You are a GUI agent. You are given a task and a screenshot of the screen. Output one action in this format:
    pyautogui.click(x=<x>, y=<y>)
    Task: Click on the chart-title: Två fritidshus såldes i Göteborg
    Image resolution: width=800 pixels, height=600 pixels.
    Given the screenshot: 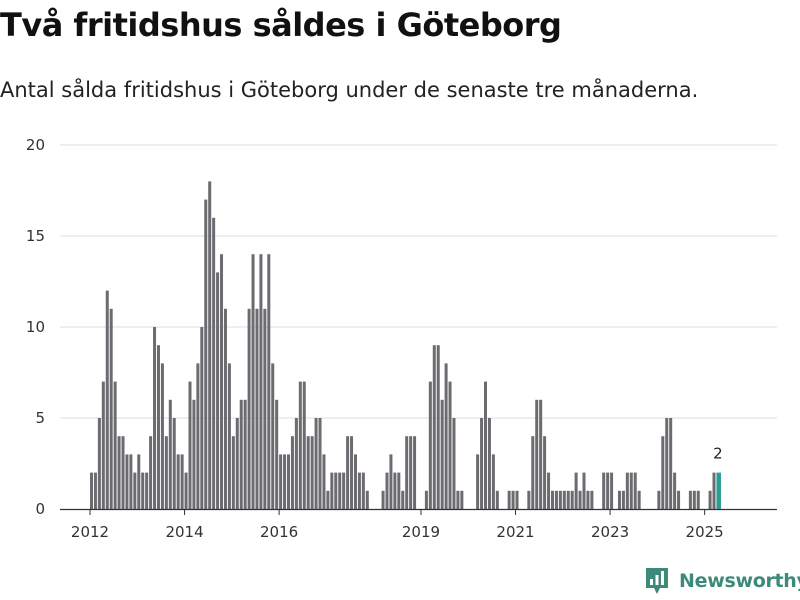 What is the action you would take?
    pyautogui.click(x=281, y=25)
    